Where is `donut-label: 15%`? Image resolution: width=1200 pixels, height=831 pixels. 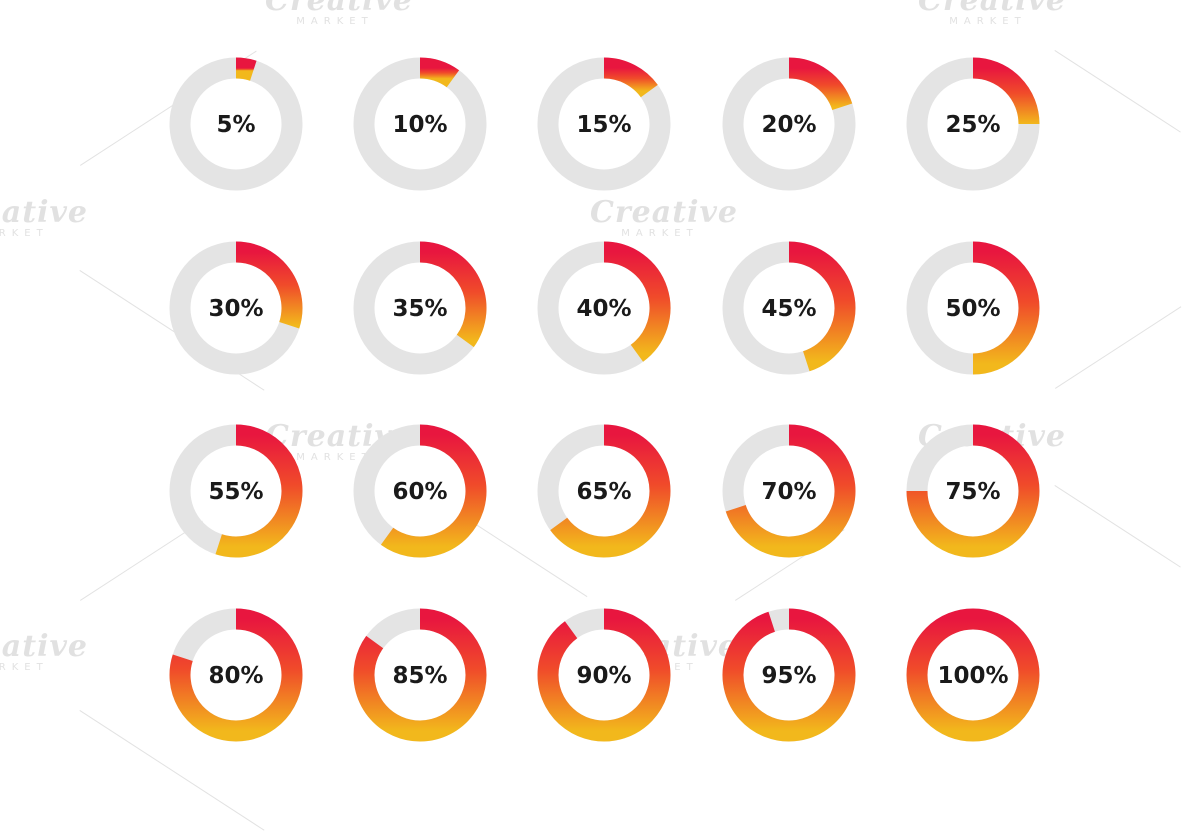 donut-label: 15% is located at coordinates (603, 125).